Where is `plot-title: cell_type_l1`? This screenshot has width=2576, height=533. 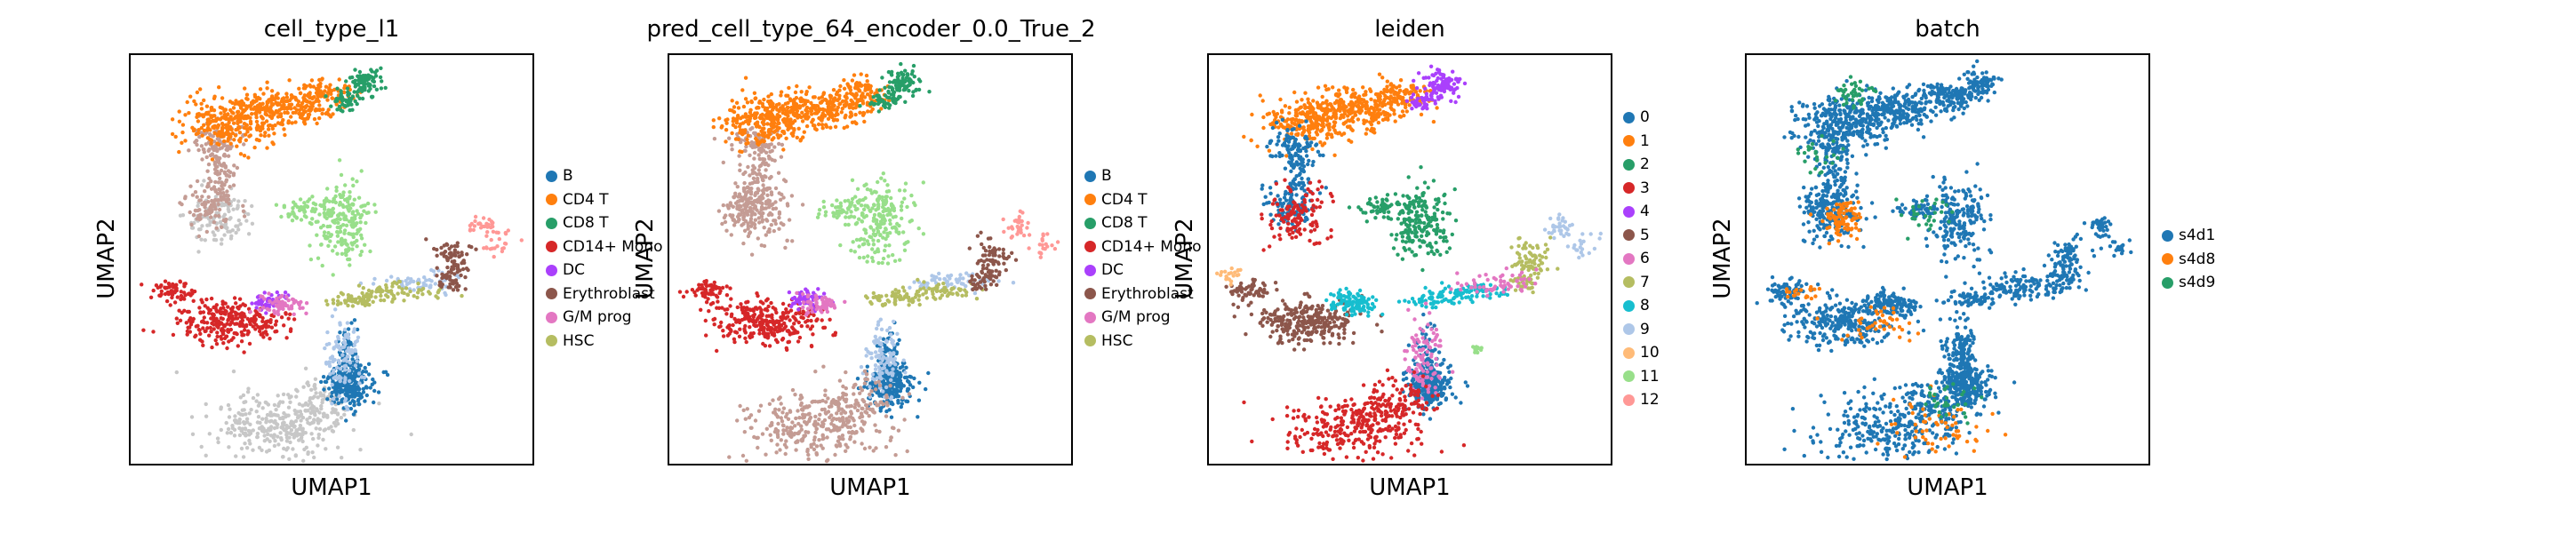 plot-title: cell_type_l1 is located at coordinates (331, 30).